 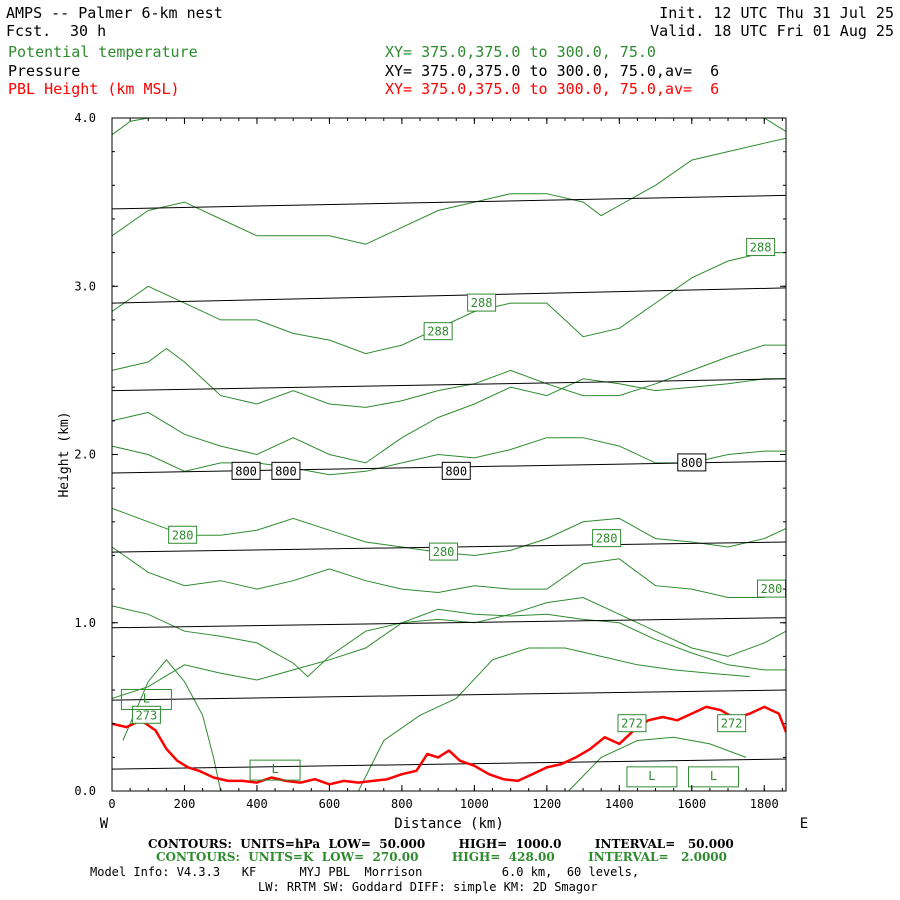 I want to click on forecast-label: Fcst., so click(x=29, y=31).